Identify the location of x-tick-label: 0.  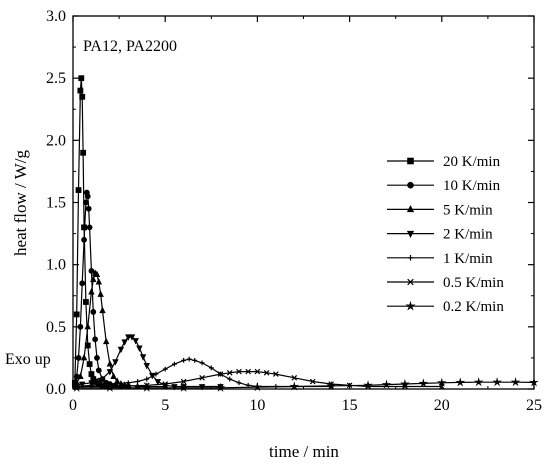
(73, 405).